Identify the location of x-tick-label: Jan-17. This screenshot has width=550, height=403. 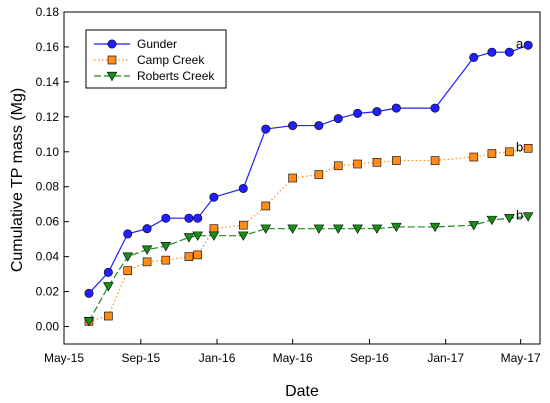
(445, 358).